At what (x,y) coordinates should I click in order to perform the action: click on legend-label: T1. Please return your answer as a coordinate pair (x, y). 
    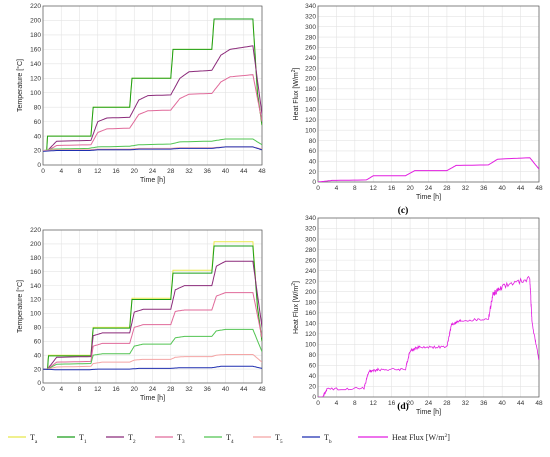
    Looking at the image, I should click on (83, 439).